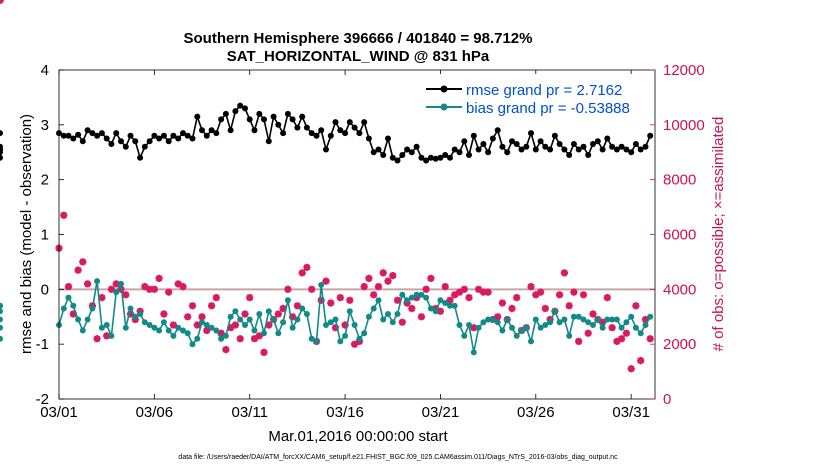 The width and height of the screenshot is (830, 470). Describe the element at coordinates (444, 107) in the screenshot. I see `legend-bias-marker` at that location.